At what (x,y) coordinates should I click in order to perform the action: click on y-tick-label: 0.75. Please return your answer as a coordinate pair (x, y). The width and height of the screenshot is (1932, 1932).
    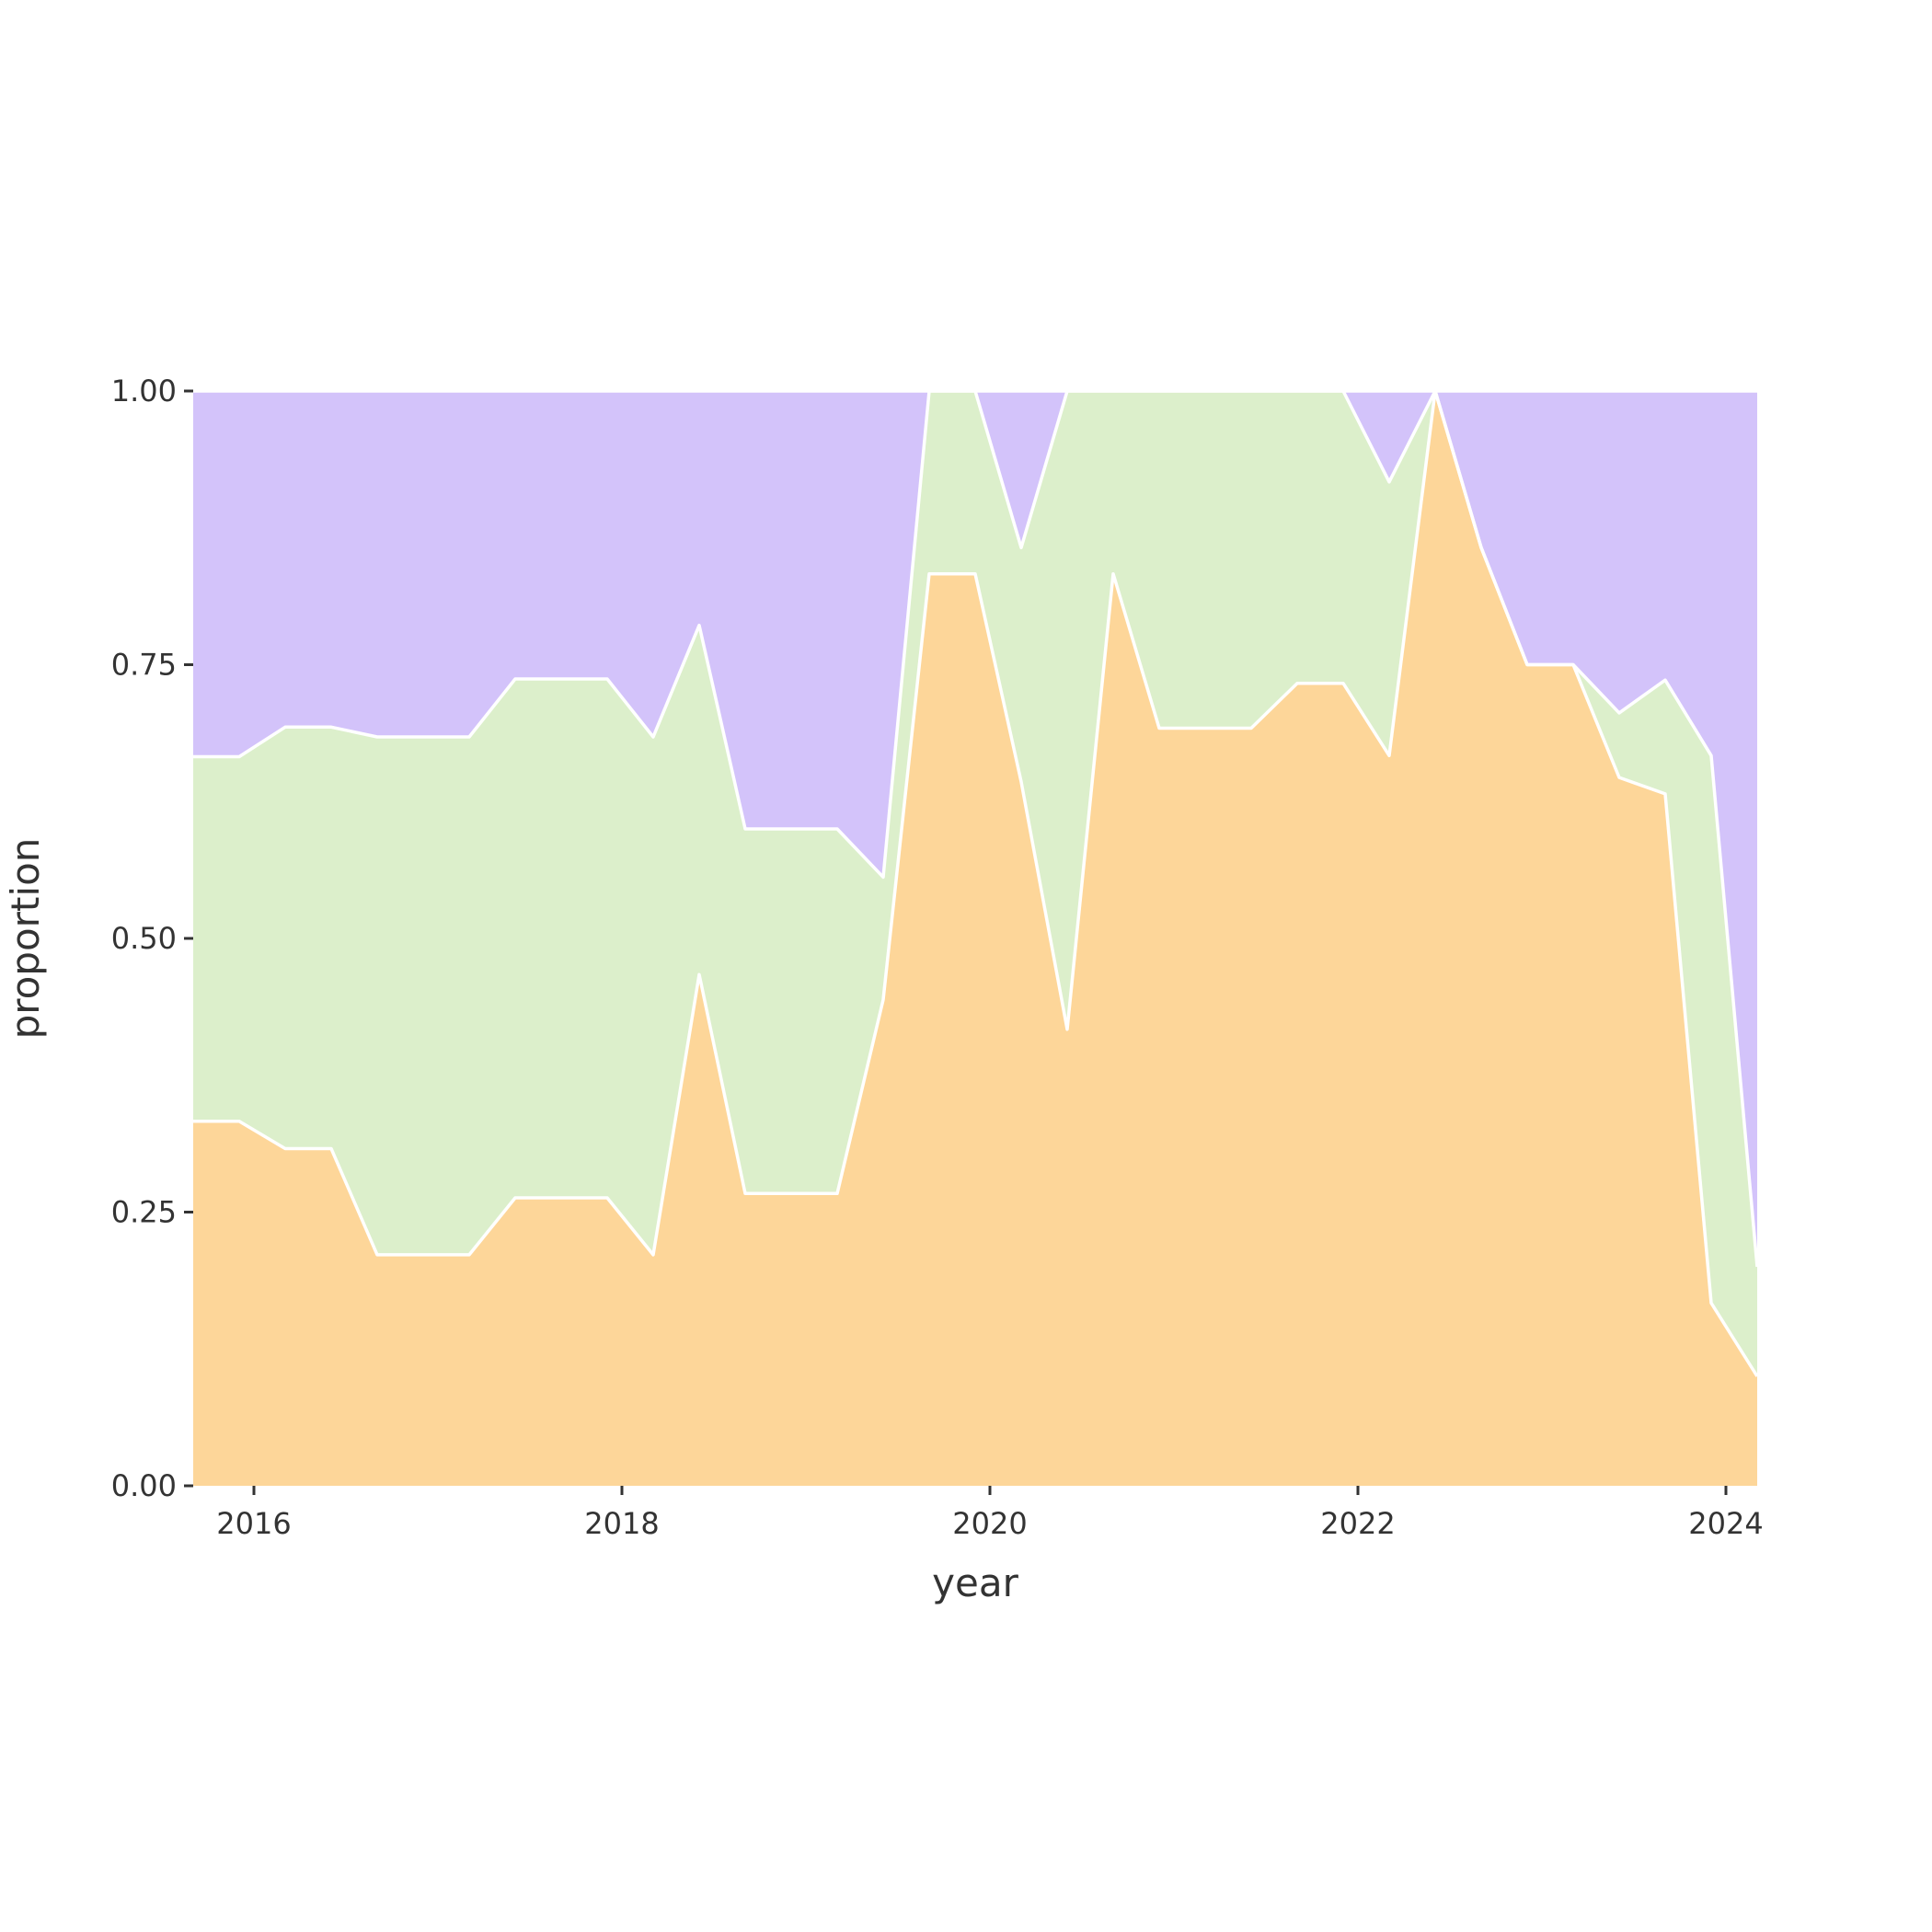
    Looking at the image, I should click on (144, 665).